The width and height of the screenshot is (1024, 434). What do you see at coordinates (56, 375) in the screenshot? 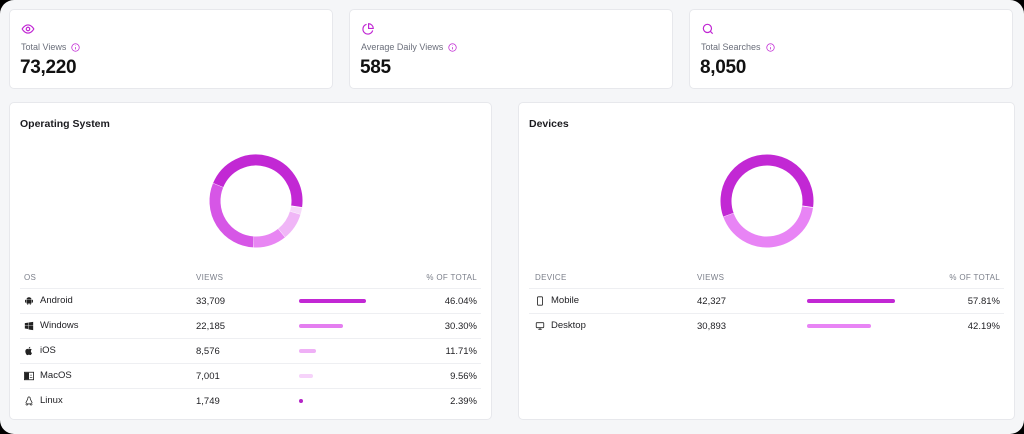
I see `row-name: MacOS` at bounding box center [56, 375].